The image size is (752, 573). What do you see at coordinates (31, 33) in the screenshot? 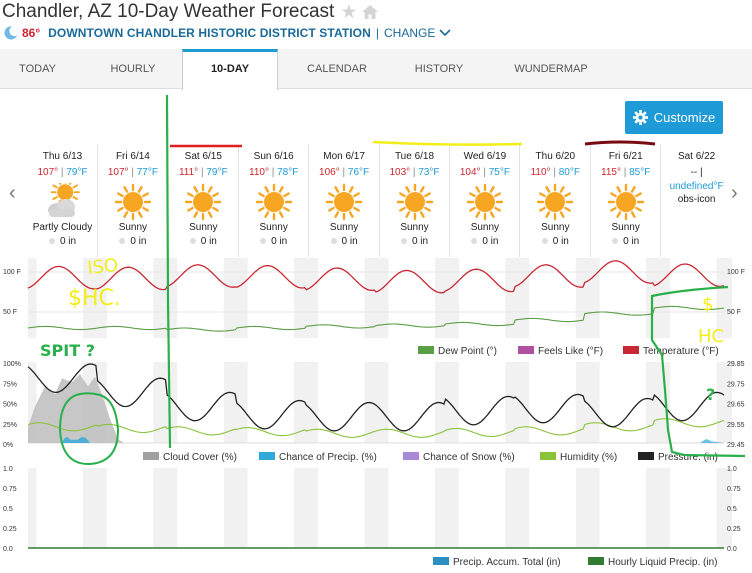
I see `current-temperature: 86°` at bounding box center [31, 33].